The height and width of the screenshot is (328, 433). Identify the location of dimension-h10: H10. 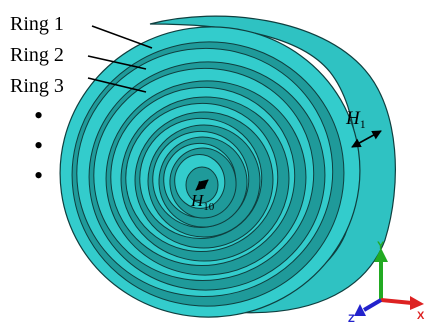
(202, 196).